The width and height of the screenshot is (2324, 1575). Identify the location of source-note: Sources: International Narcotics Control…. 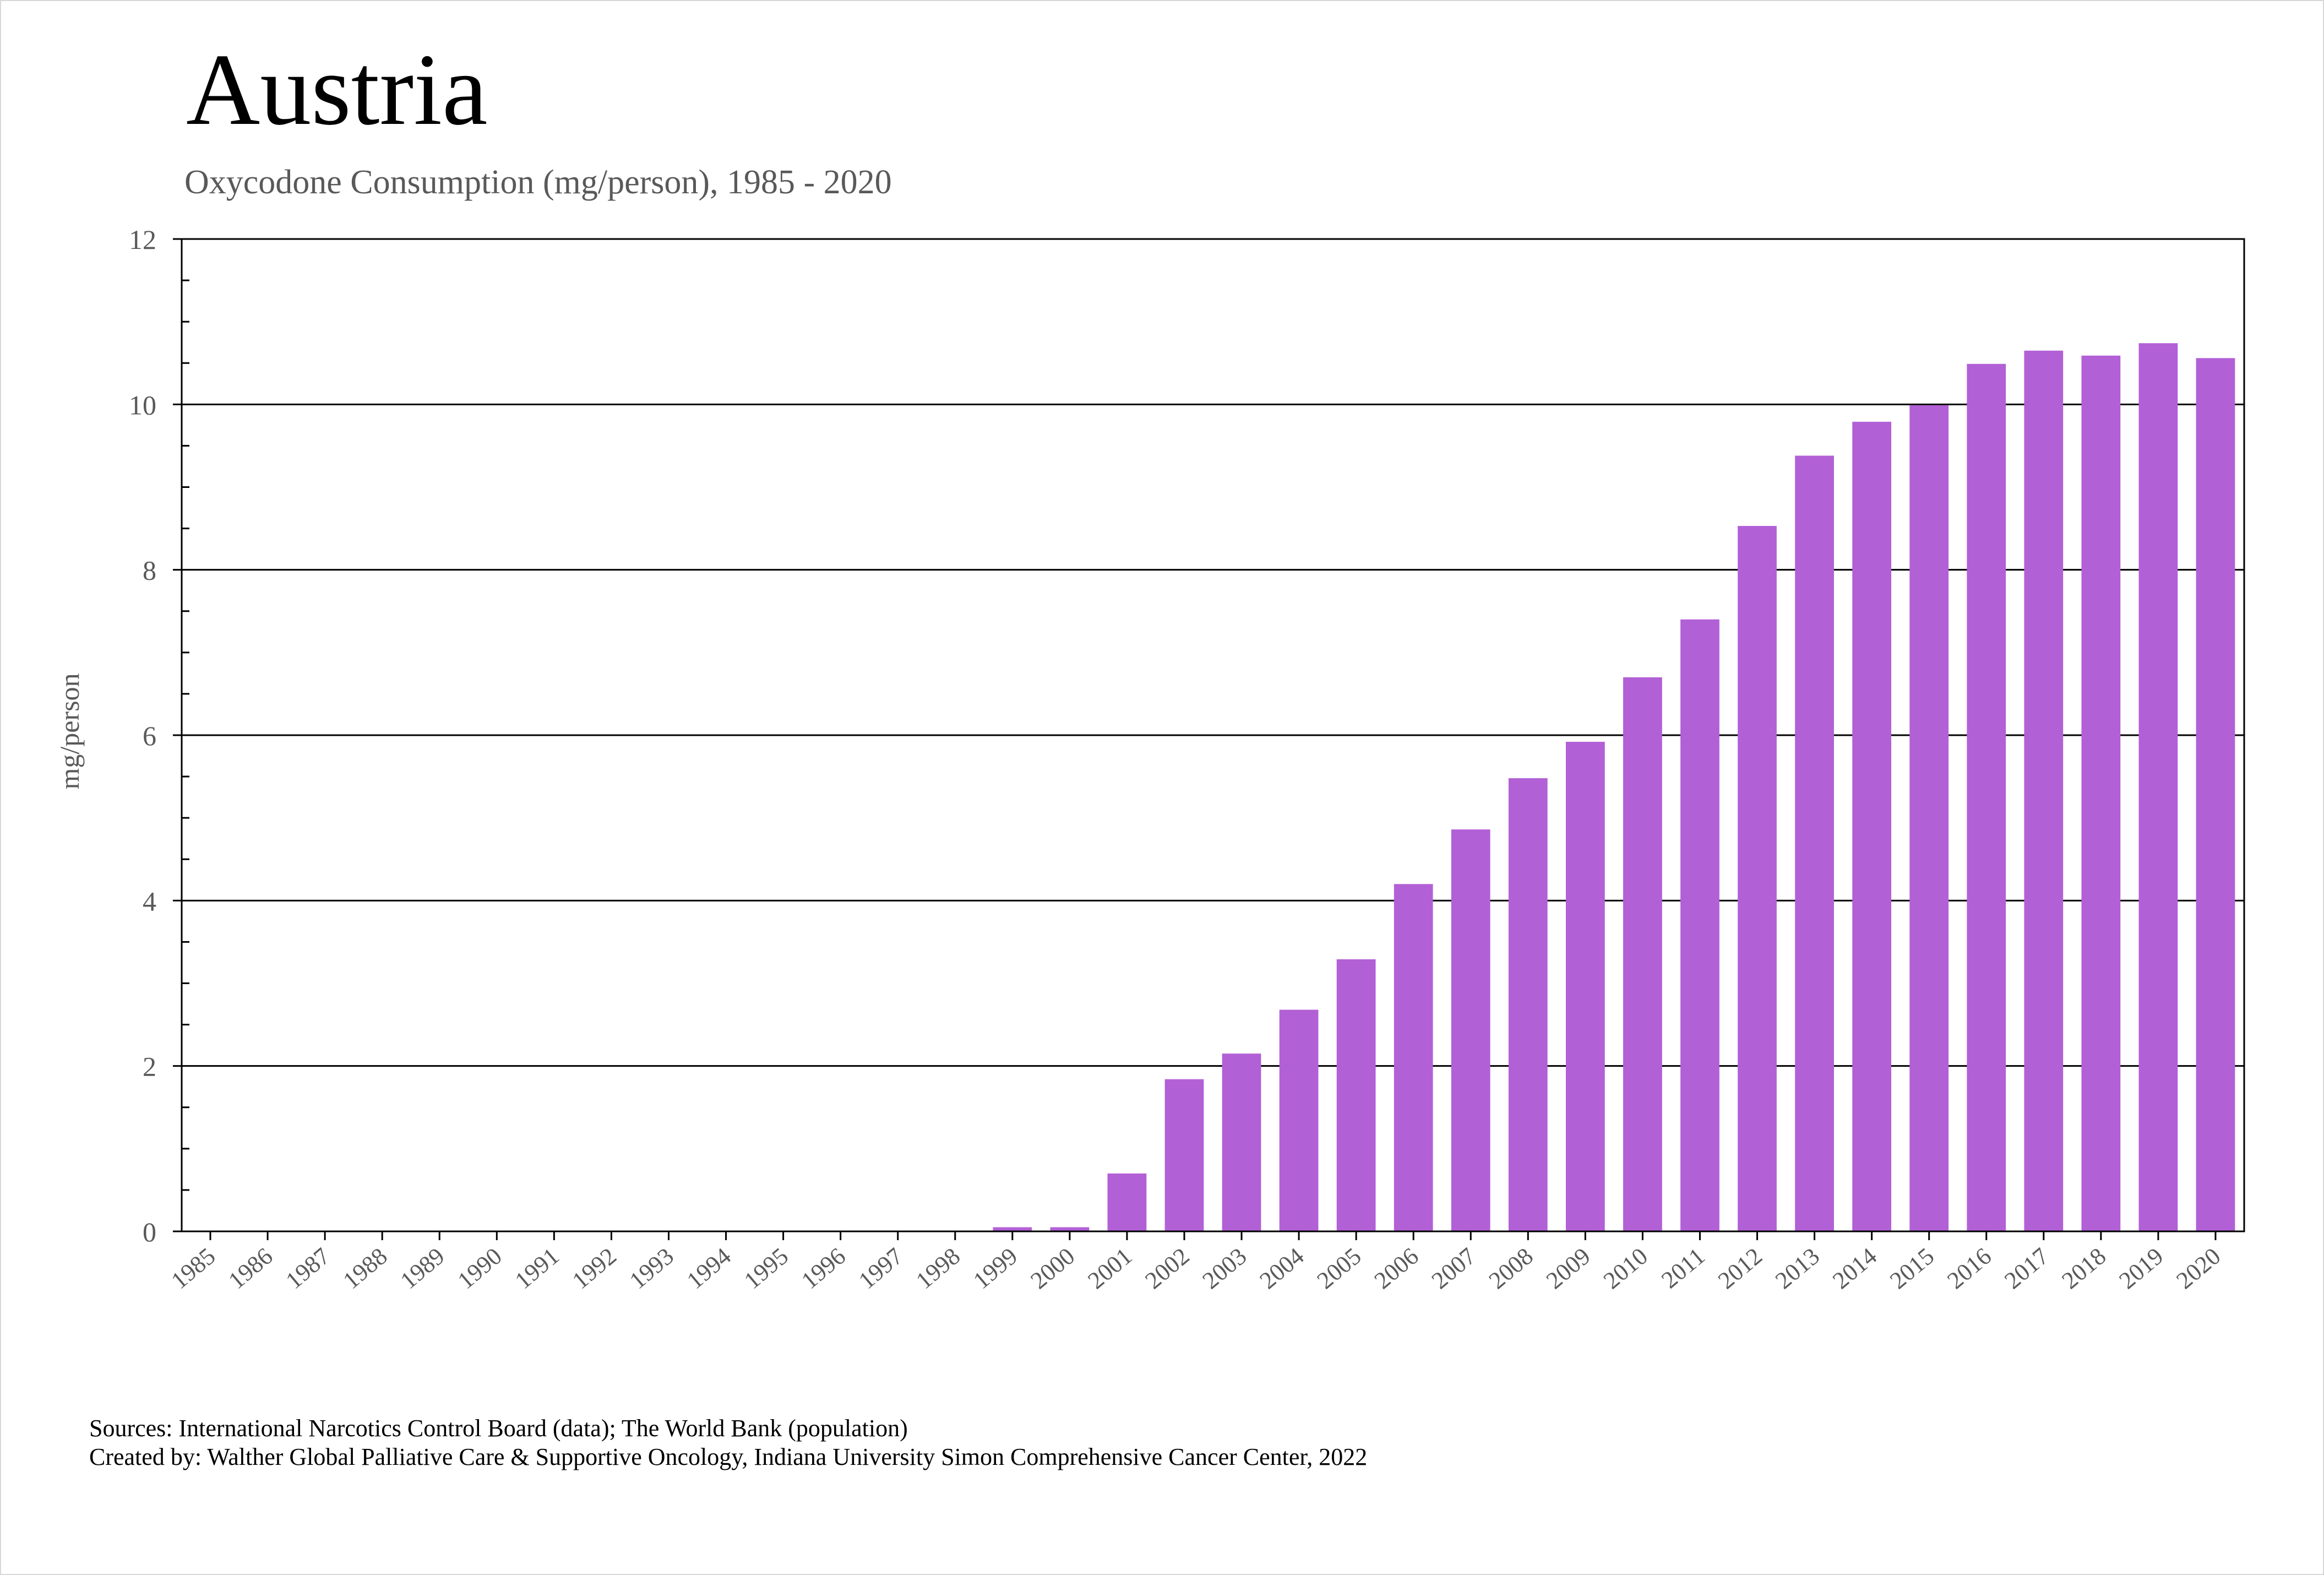
(499, 1428).